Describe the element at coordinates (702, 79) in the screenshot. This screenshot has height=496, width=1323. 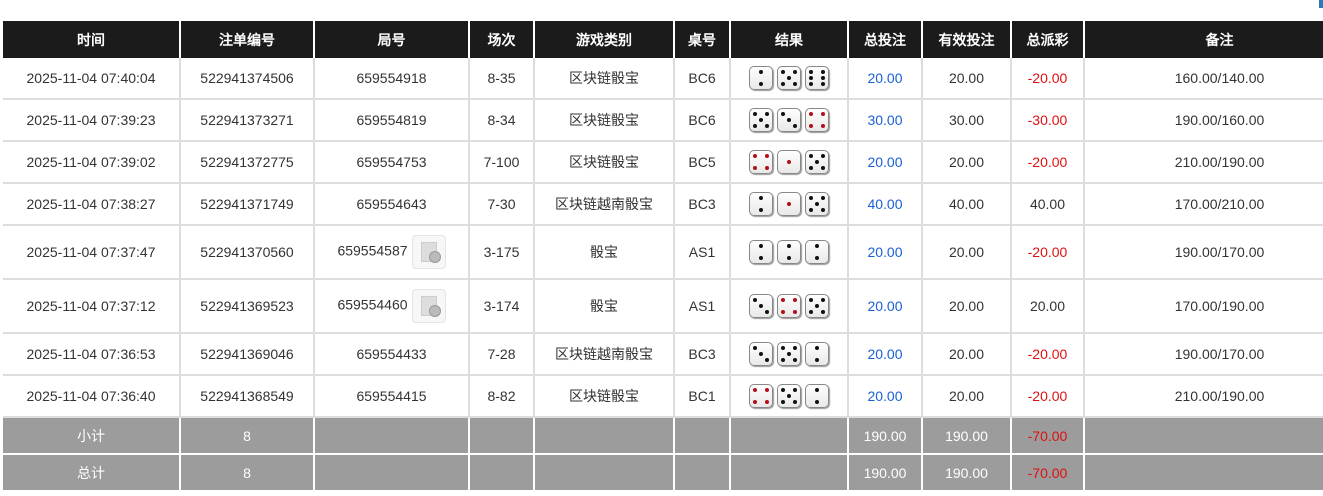
I see `table-cell: BC6` at that location.